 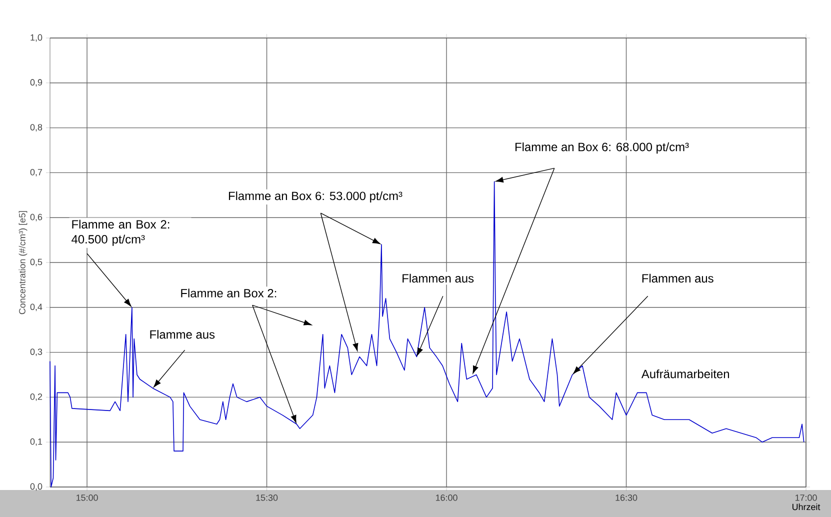 I want to click on y-axis-title: Concentration (#/cm³) [e5], so click(x=23, y=262).